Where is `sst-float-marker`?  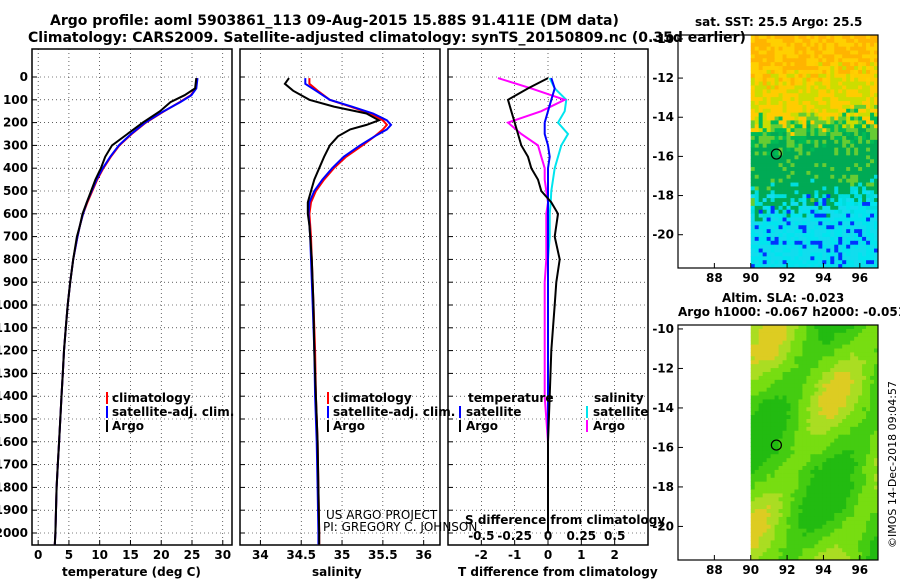
sst-float-marker is located at coordinates (776, 154).